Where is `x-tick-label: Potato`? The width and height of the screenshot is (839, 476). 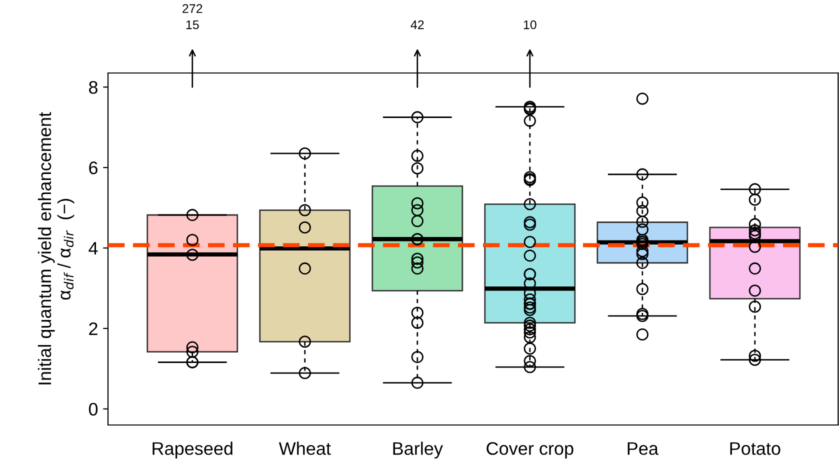 x-tick-label: Potato is located at coordinates (755, 448).